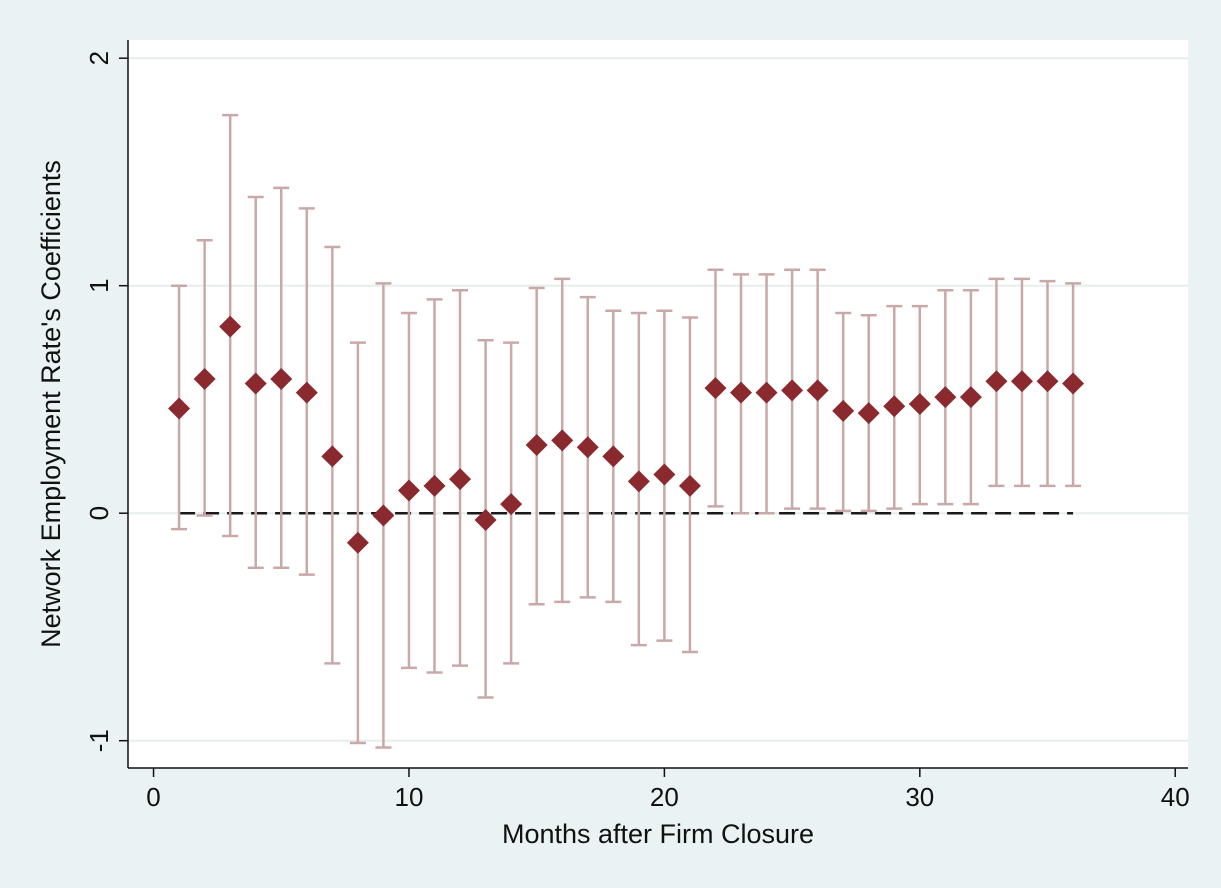  What do you see at coordinates (99, 58) in the screenshot?
I see `y-tick-label: 2` at bounding box center [99, 58].